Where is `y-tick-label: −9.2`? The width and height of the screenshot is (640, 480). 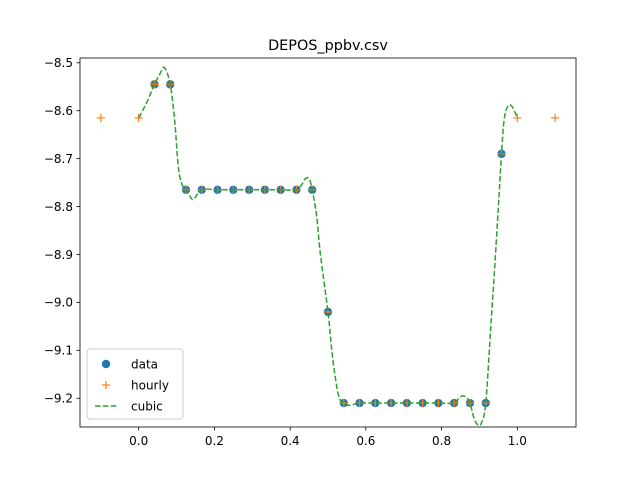
y-tick-label: −9.2 is located at coordinates (58, 399).